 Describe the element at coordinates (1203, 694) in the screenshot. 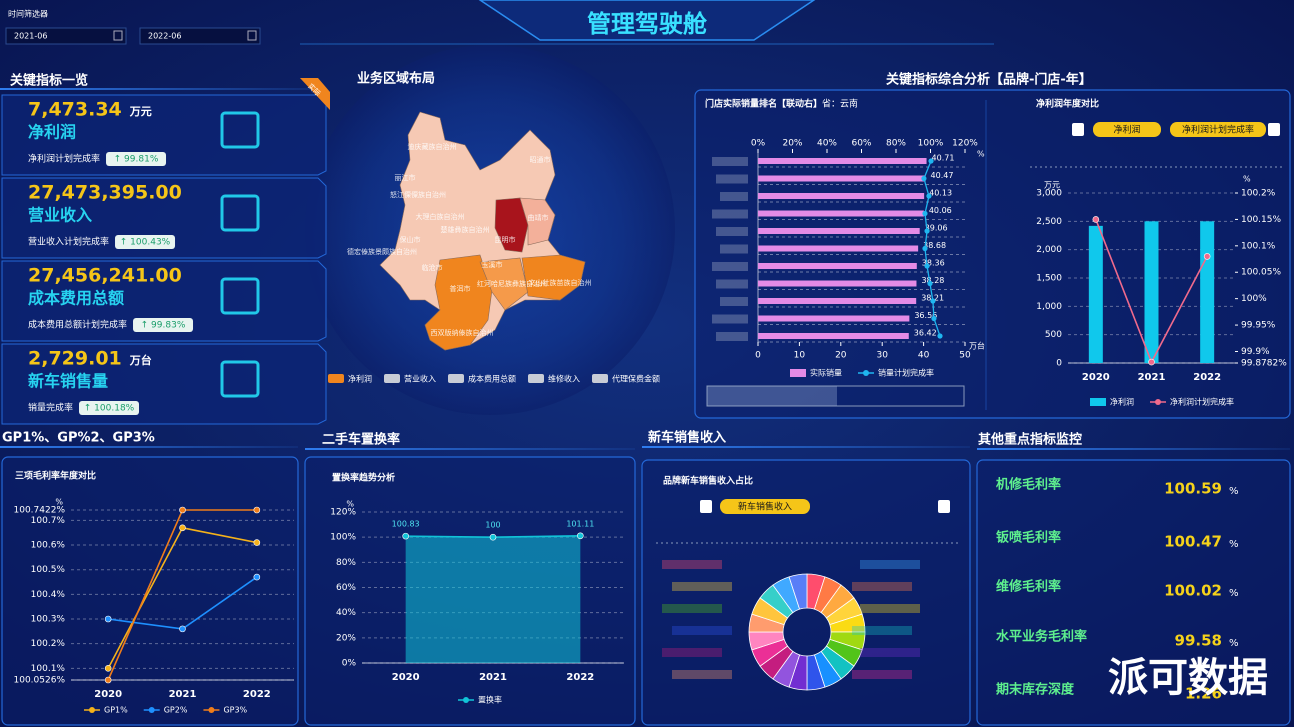

I see `indicator-value: 1.26` at that location.